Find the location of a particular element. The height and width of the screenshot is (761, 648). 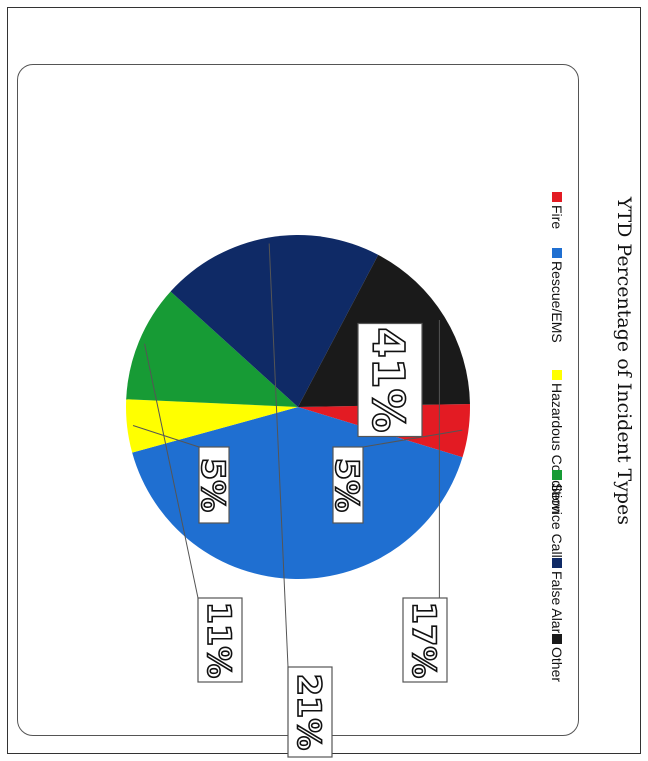

pie-slice-false-alarm is located at coordinates (274, 321).